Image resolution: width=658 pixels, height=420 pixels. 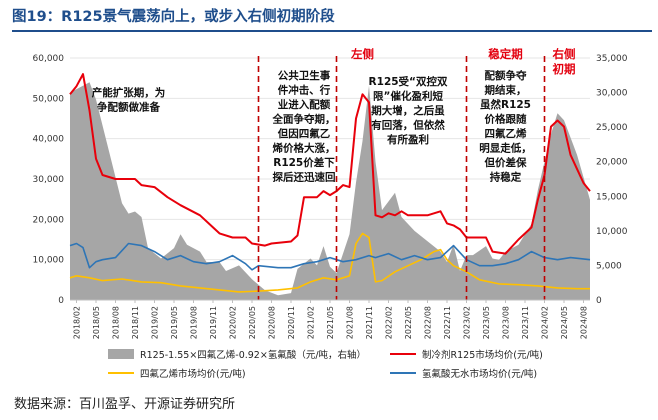 What do you see at coordinates (506, 75) in the screenshot?
I see `annotation-line: 配额争夺` at bounding box center [506, 75].